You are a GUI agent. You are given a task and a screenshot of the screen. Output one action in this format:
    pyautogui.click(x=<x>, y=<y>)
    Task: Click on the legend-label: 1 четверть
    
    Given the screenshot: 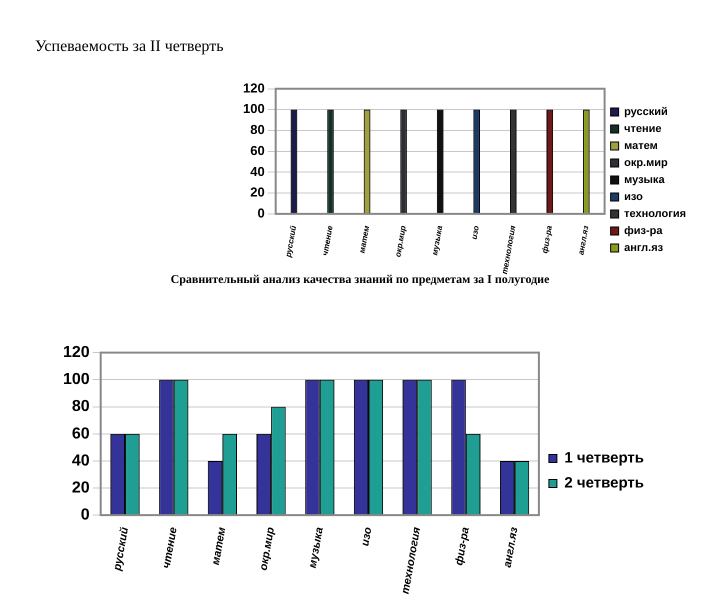 What is the action you would take?
    pyautogui.click(x=604, y=458)
    